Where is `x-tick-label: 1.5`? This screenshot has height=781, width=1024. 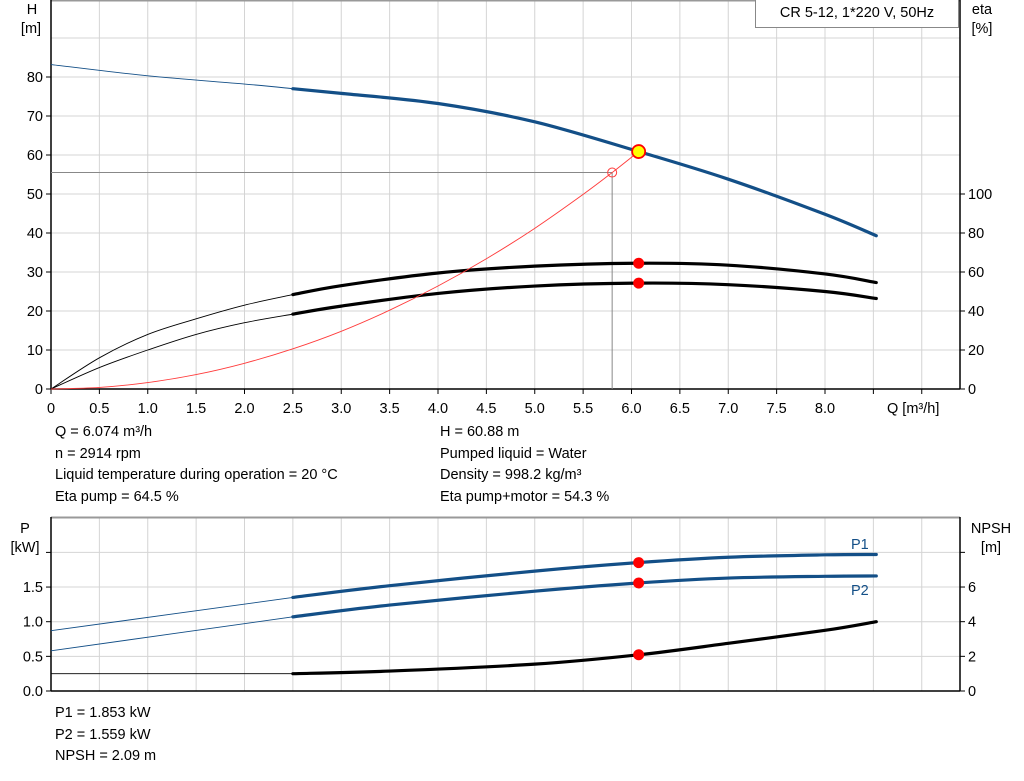 x-tick-label: 1.5 is located at coordinates (196, 409).